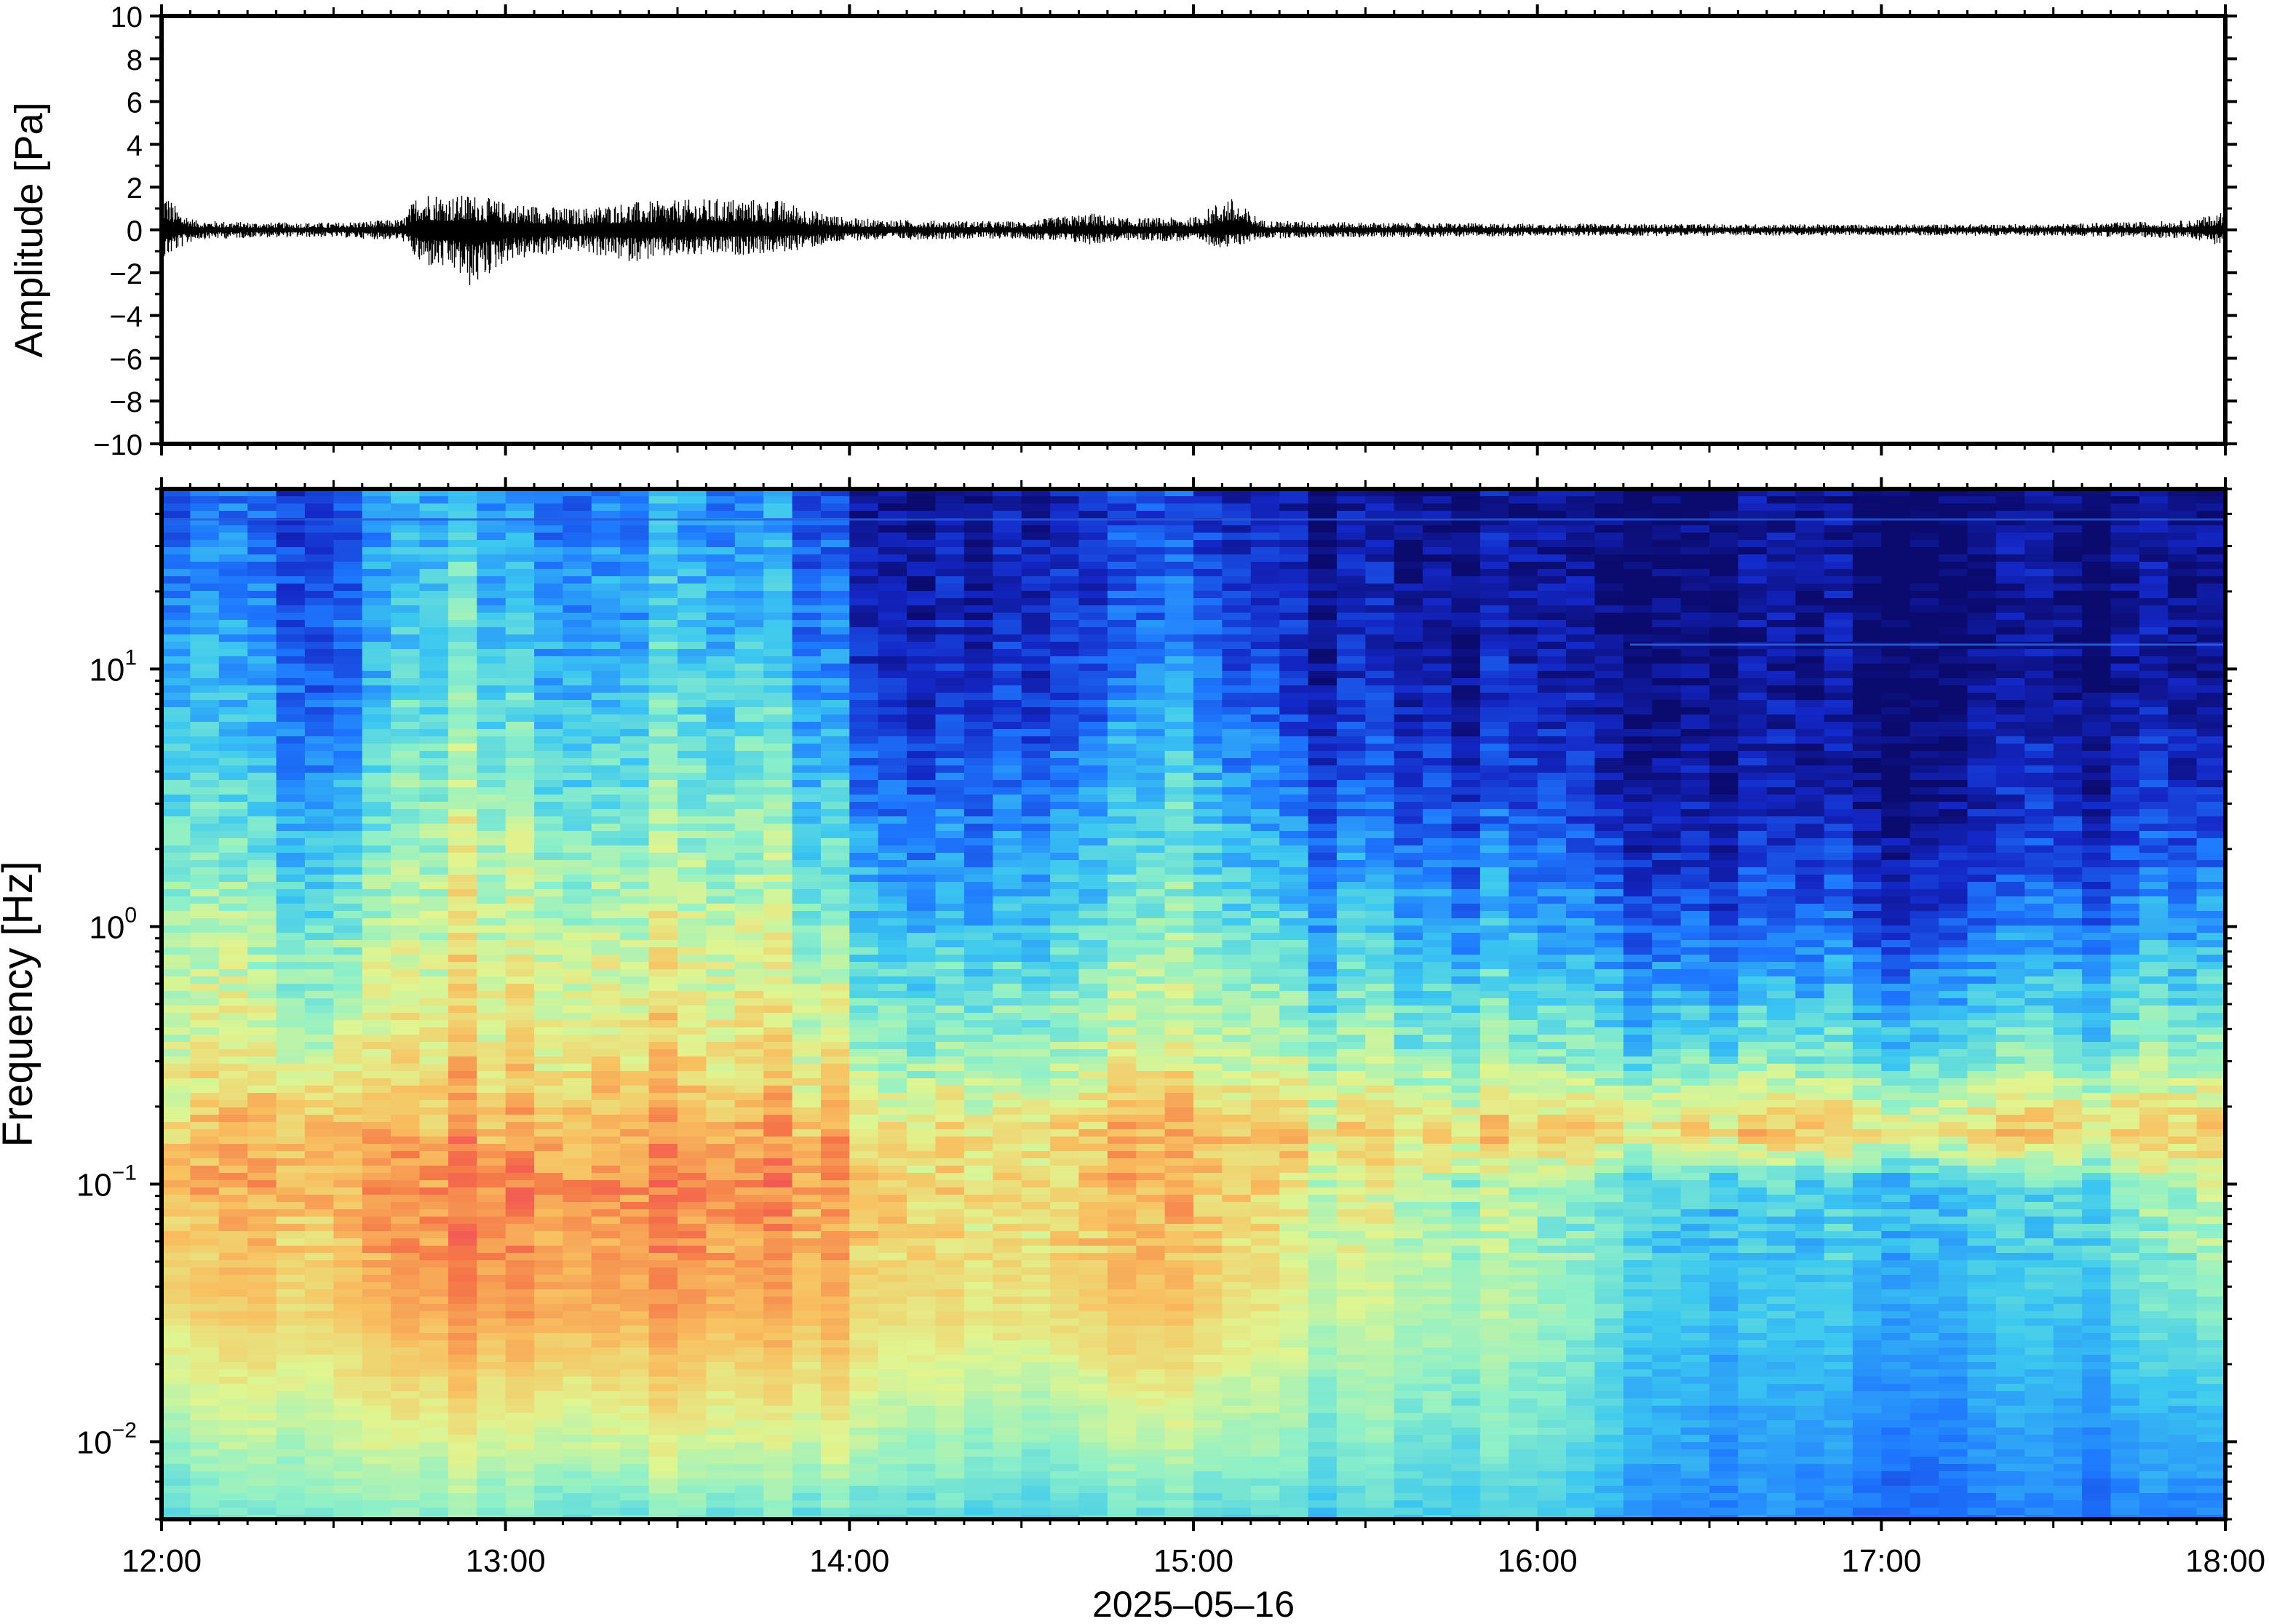 This screenshot has width=2269, height=1624. Describe the element at coordinates (1881, 1561) in the screenshot. I see `time-tick-label: 17:00` at that location.